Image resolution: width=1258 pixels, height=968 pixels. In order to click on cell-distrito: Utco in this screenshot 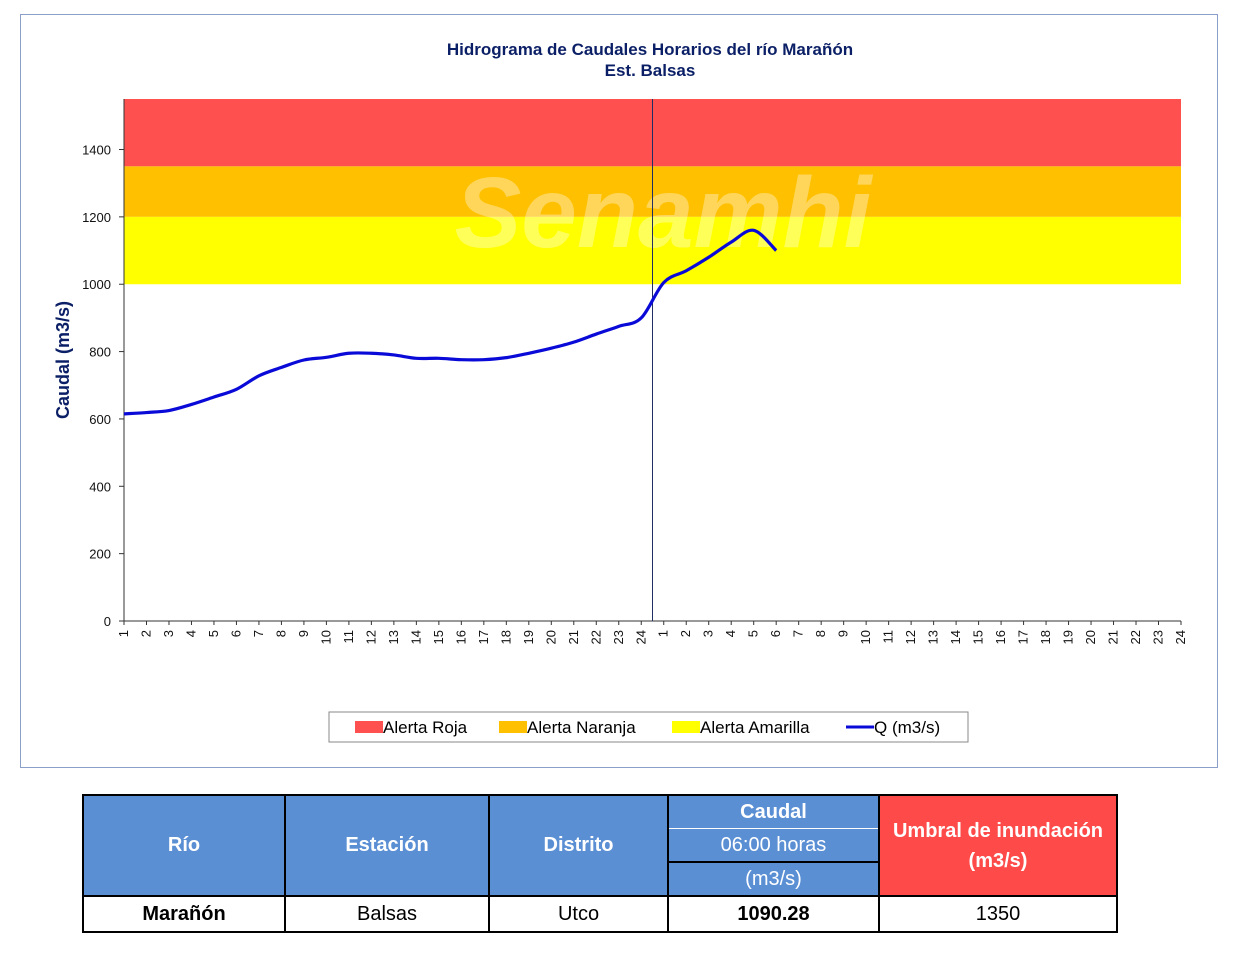, I will do `click(578, 914)`.